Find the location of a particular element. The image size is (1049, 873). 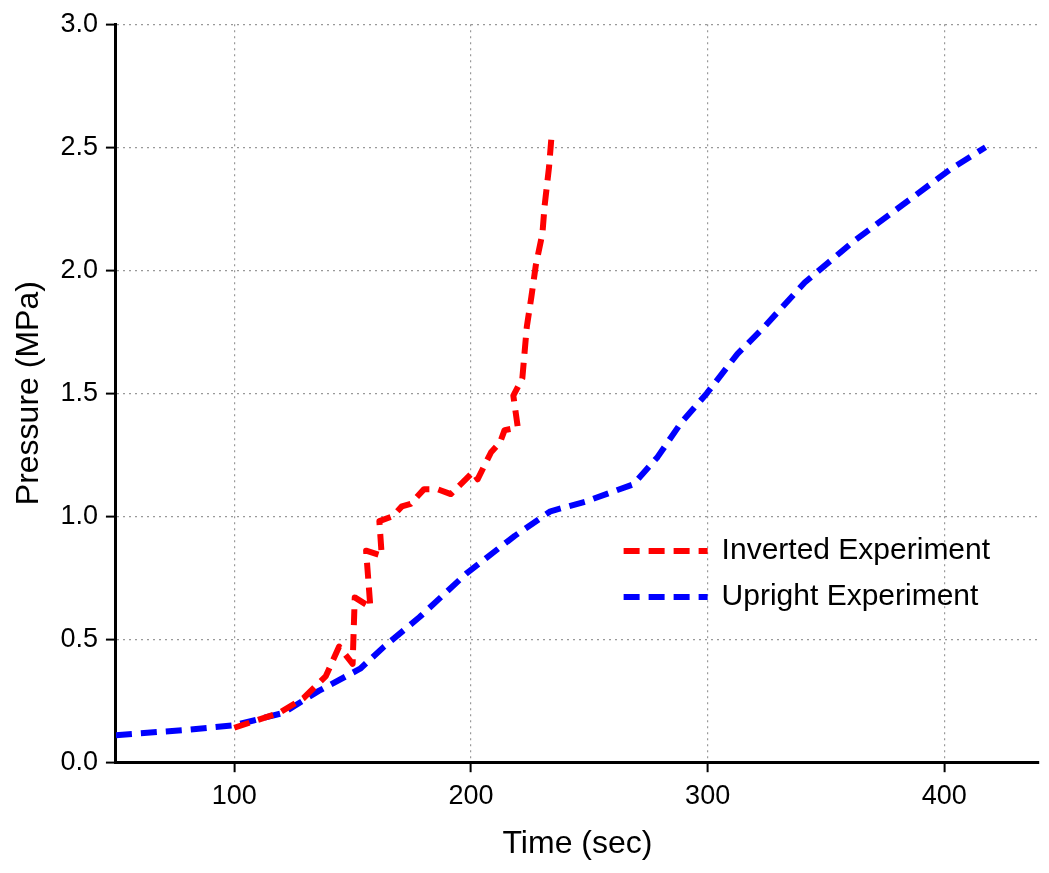

y-tick-label: 0.0 is located at coordinates (79, 760).